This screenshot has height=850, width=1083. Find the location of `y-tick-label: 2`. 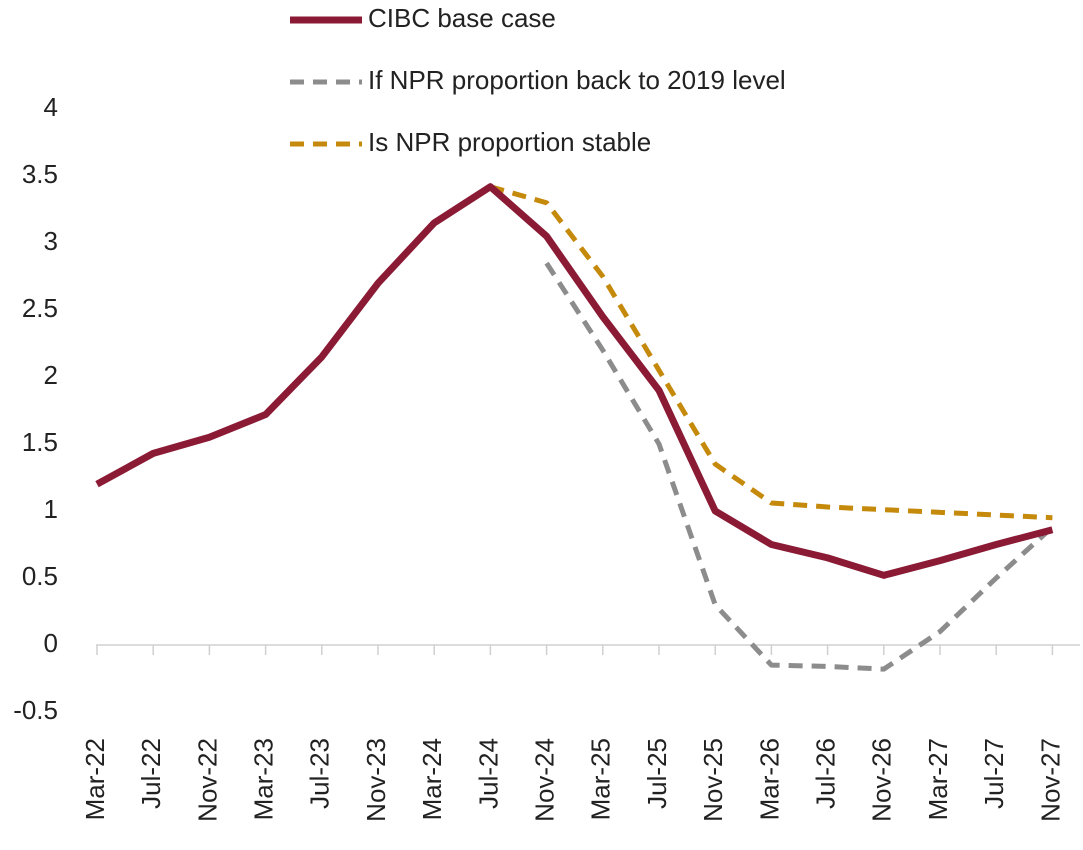

y-tick-label: 2 is located at coordinates (51, 375).